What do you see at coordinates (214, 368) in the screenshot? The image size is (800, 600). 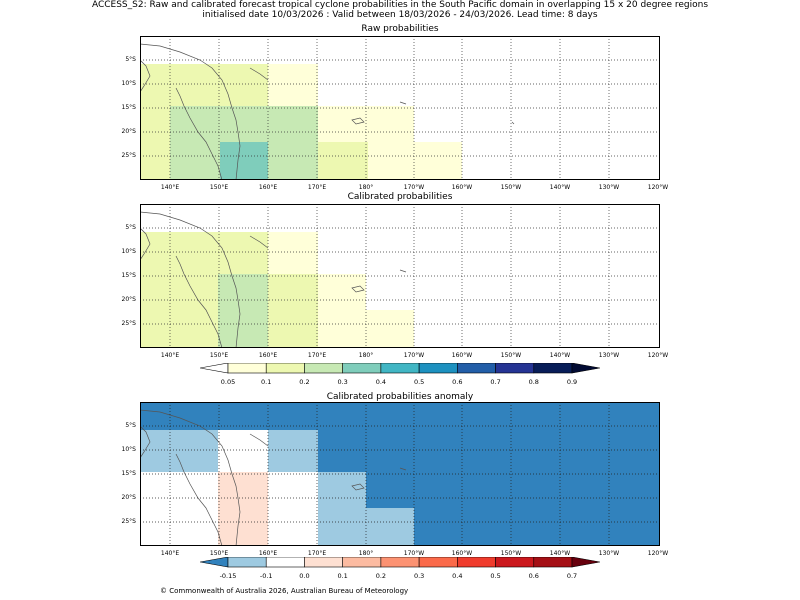 I see `prob-colorbar-extend-min` at bounding box center [214, 368].